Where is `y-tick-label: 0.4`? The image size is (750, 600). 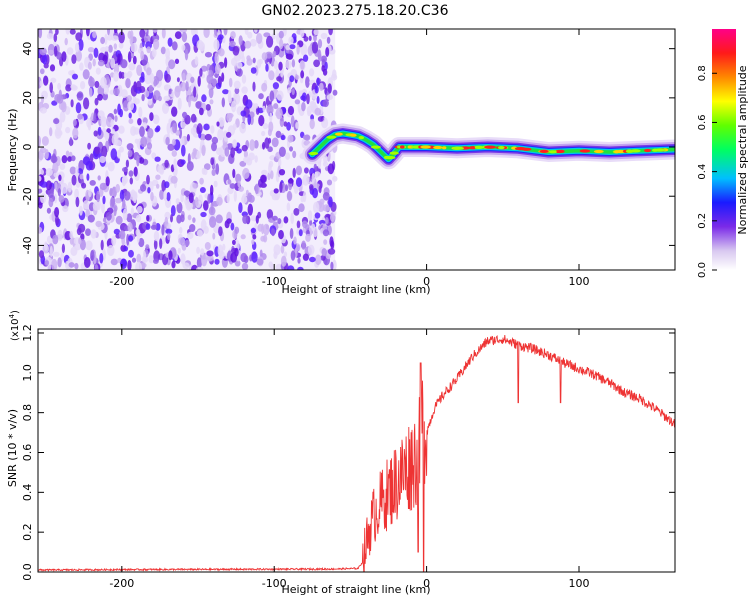 y-tick-label: 0.4 is located at coordinates (27, 493).